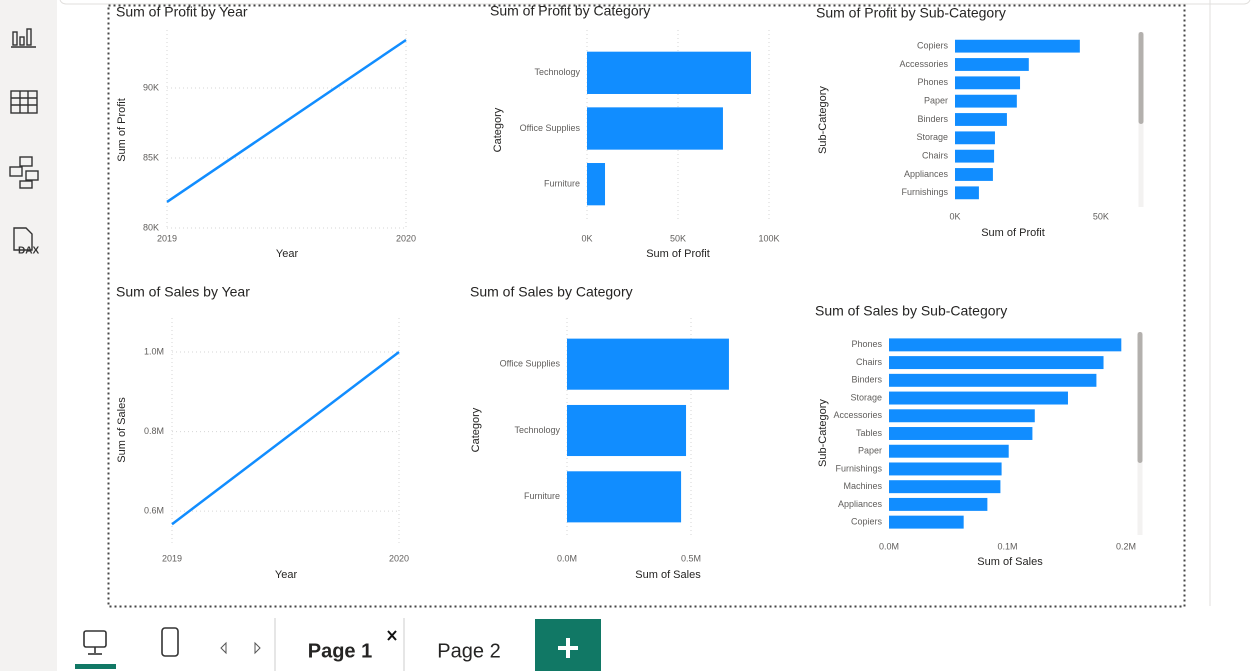 The image size is (1252, 671). I want to click on y-axis-title: Sub-Category, so click(823, 433).